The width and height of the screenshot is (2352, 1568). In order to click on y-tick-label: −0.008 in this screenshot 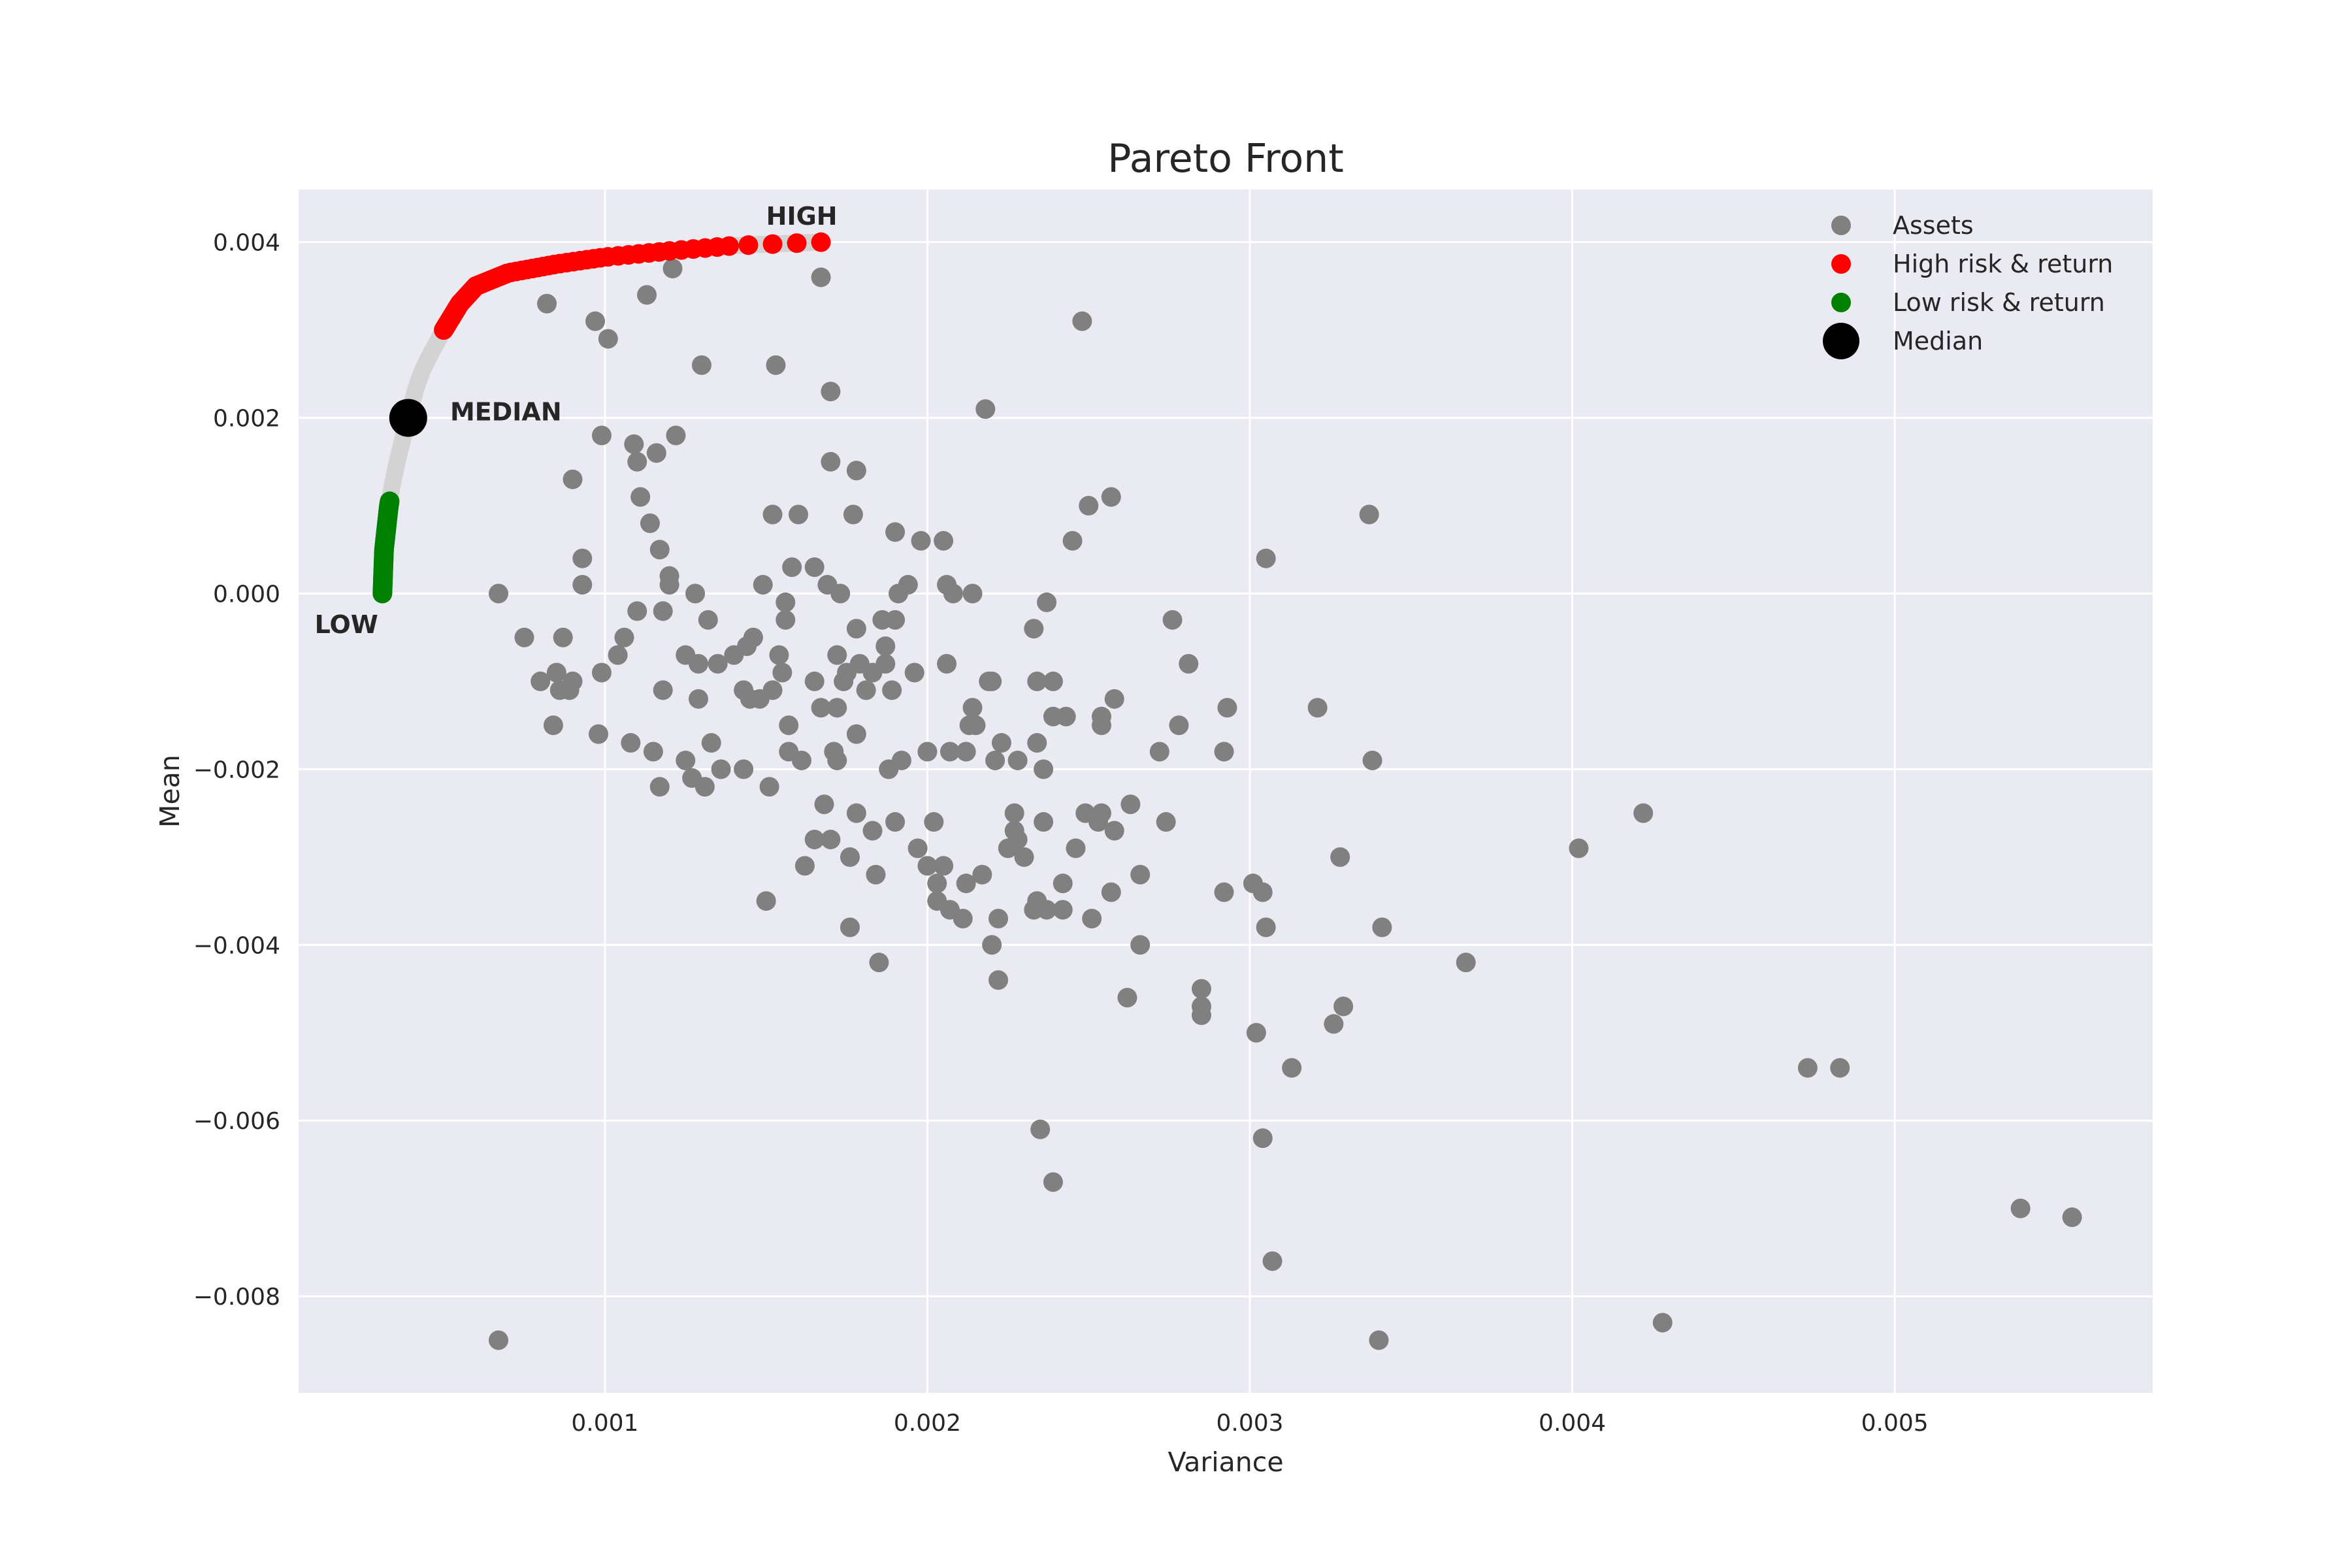, I will do `click(236, 1297)`.